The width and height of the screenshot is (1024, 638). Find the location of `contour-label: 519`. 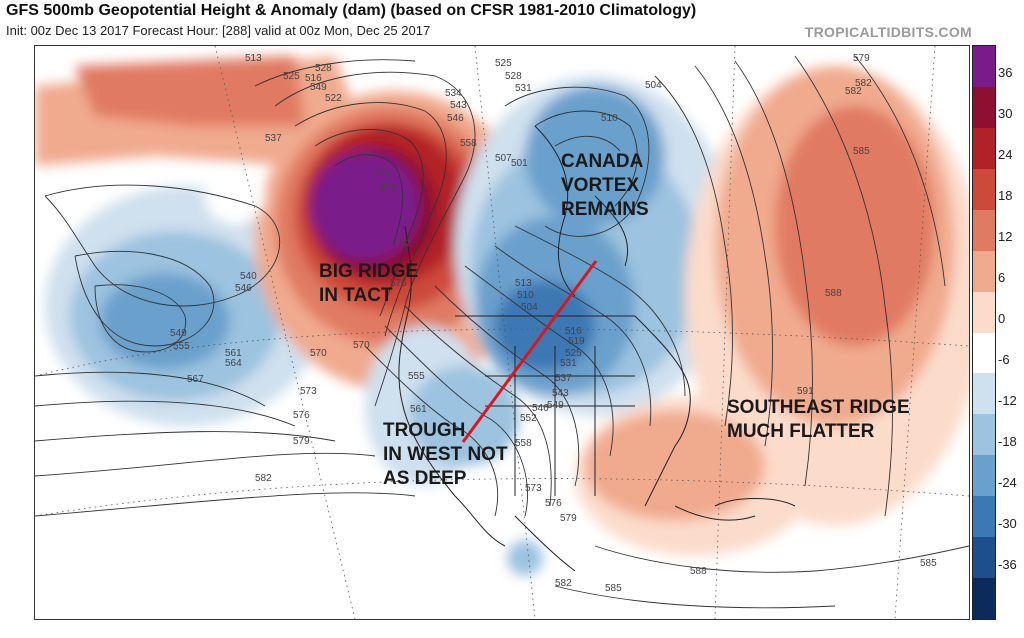

contour-label: 519 is located at coordinates (576, 341).